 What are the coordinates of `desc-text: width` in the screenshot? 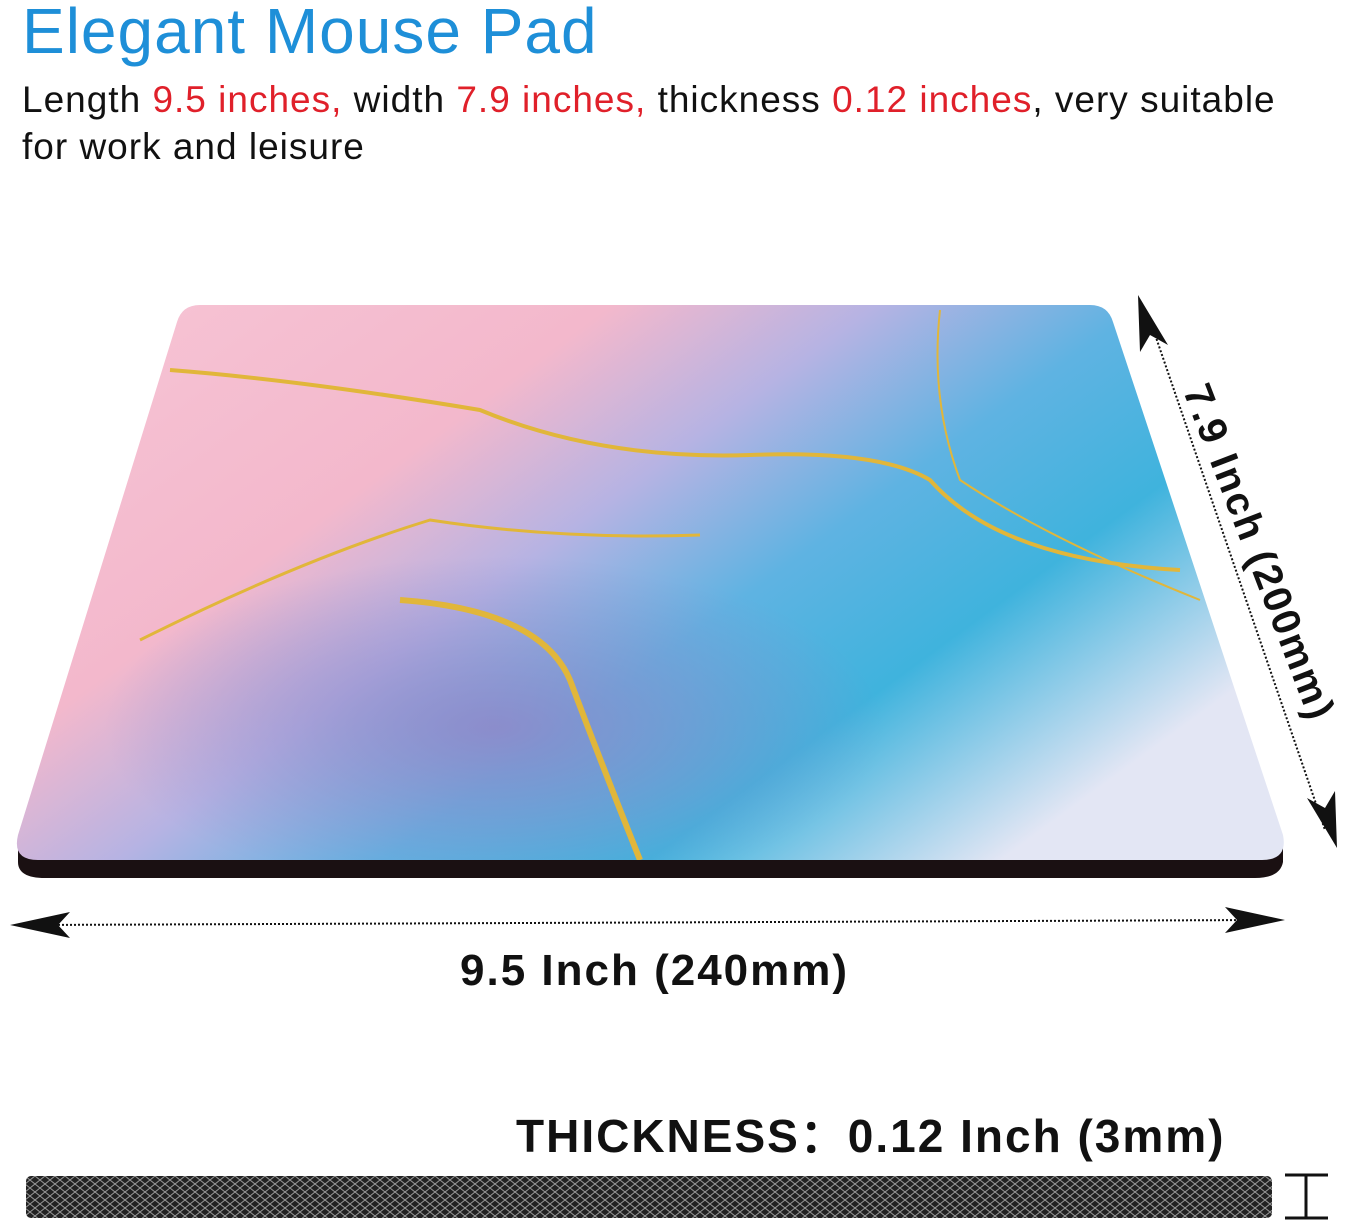 It's located at (399, 99).